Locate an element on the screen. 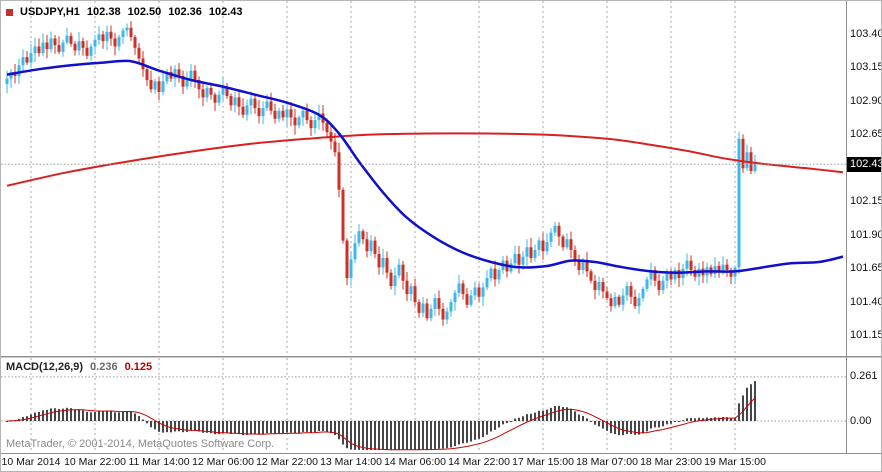 The height and width of the screenshot is (472, 882). window-splitter is located at coordinates (441, 357).